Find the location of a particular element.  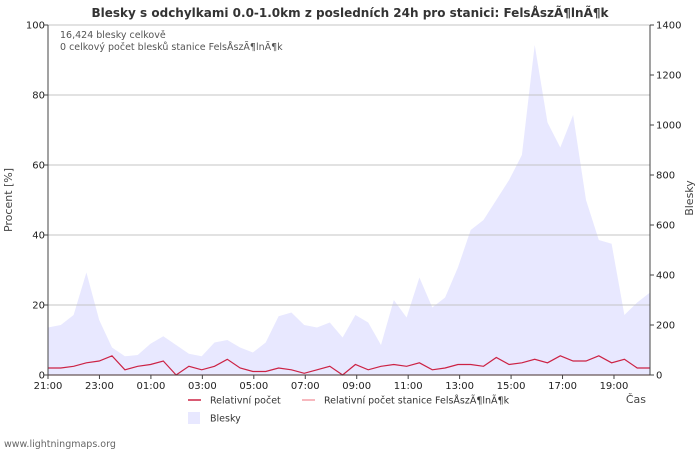

y-right-tick-label: 0 is located at coordinates (659, 376).